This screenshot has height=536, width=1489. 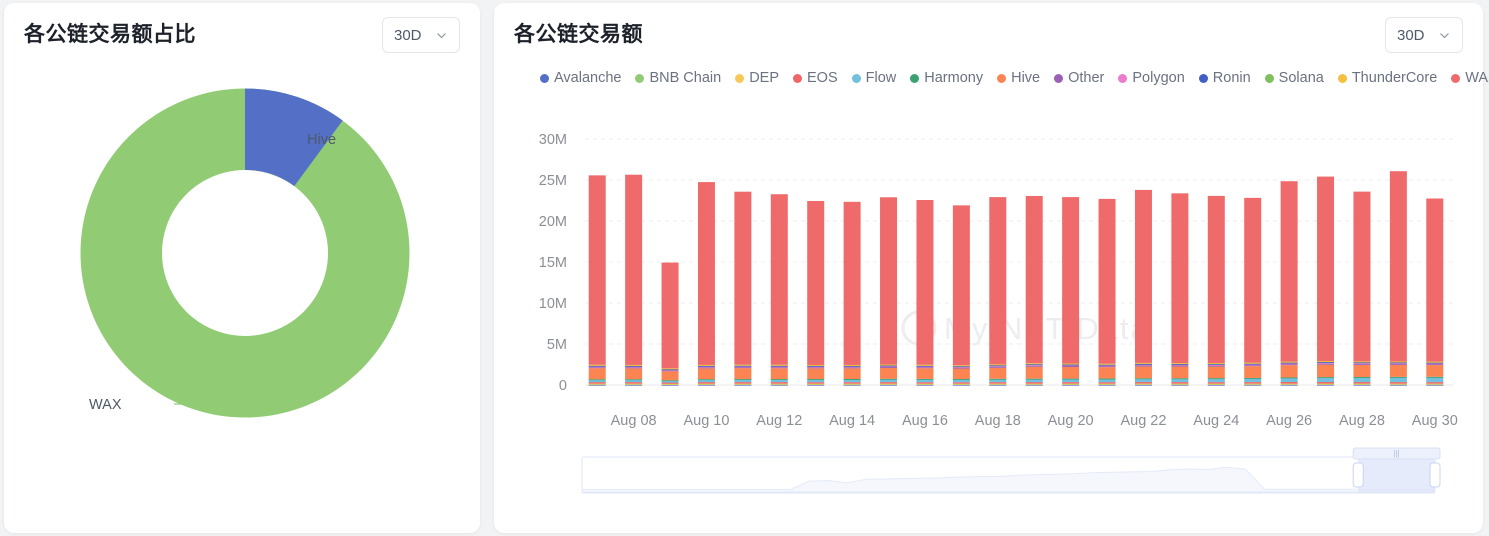 What do you see at coordinates (1294, 78) in the screenshot?
I see `legend-item-solana: Solana` at bounding box center [1294, 78].